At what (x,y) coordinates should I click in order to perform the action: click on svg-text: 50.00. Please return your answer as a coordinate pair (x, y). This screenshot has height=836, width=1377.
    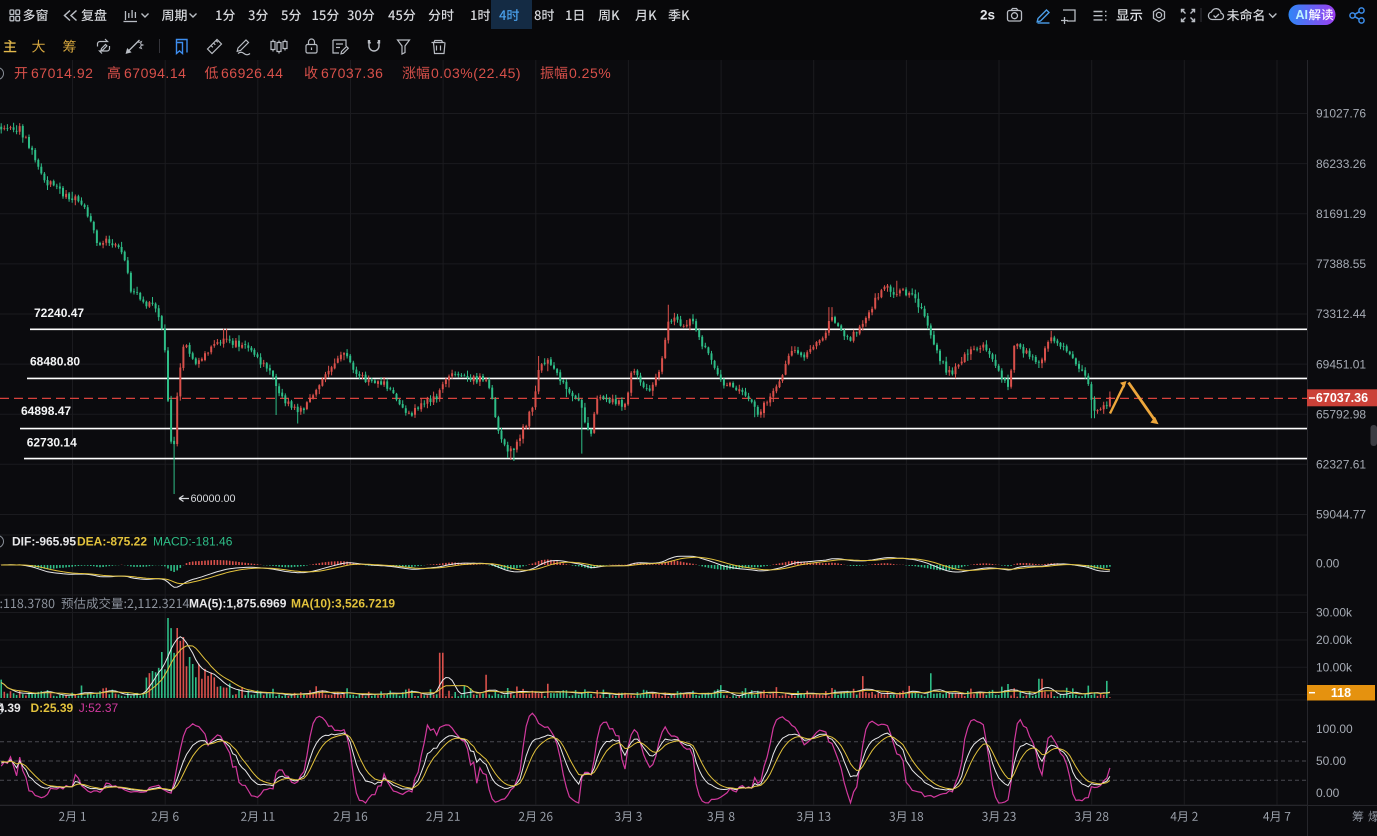
    Looking at the image, I should click on (1331, 761).